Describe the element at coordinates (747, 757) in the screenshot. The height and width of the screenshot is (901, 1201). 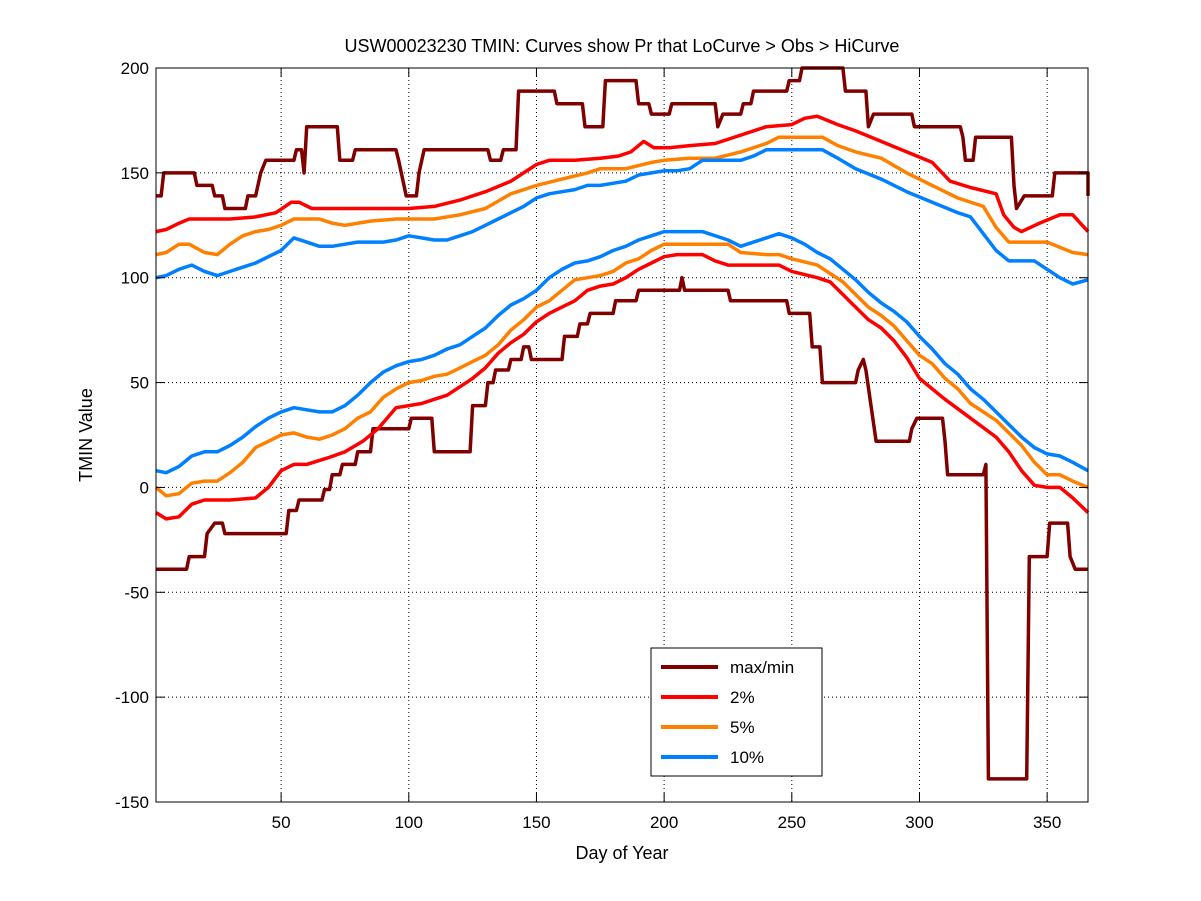
I see `legend-label: 10%` at that location.